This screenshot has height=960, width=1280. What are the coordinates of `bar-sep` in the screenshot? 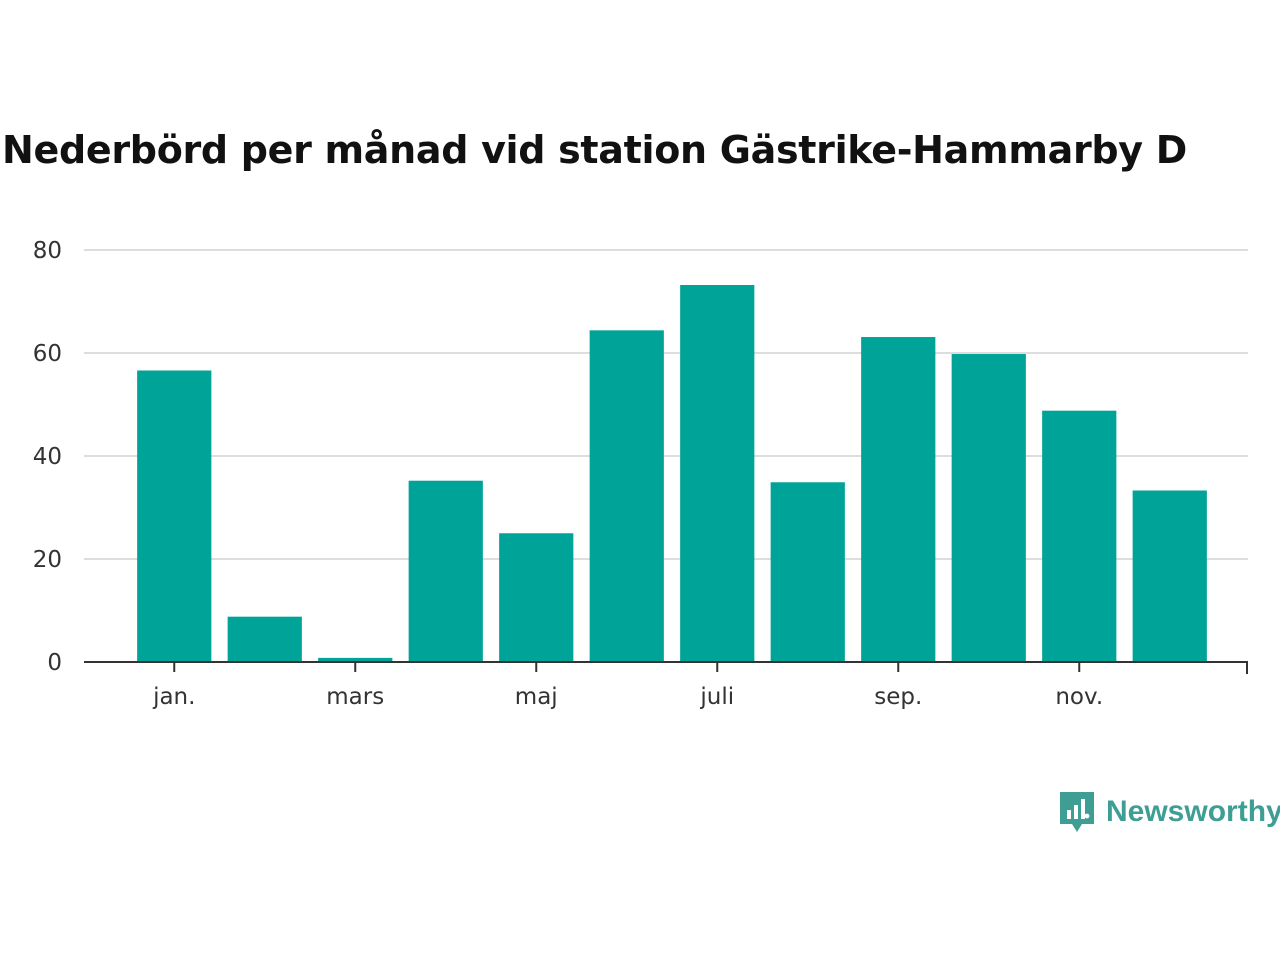 It's located at (898, 499).